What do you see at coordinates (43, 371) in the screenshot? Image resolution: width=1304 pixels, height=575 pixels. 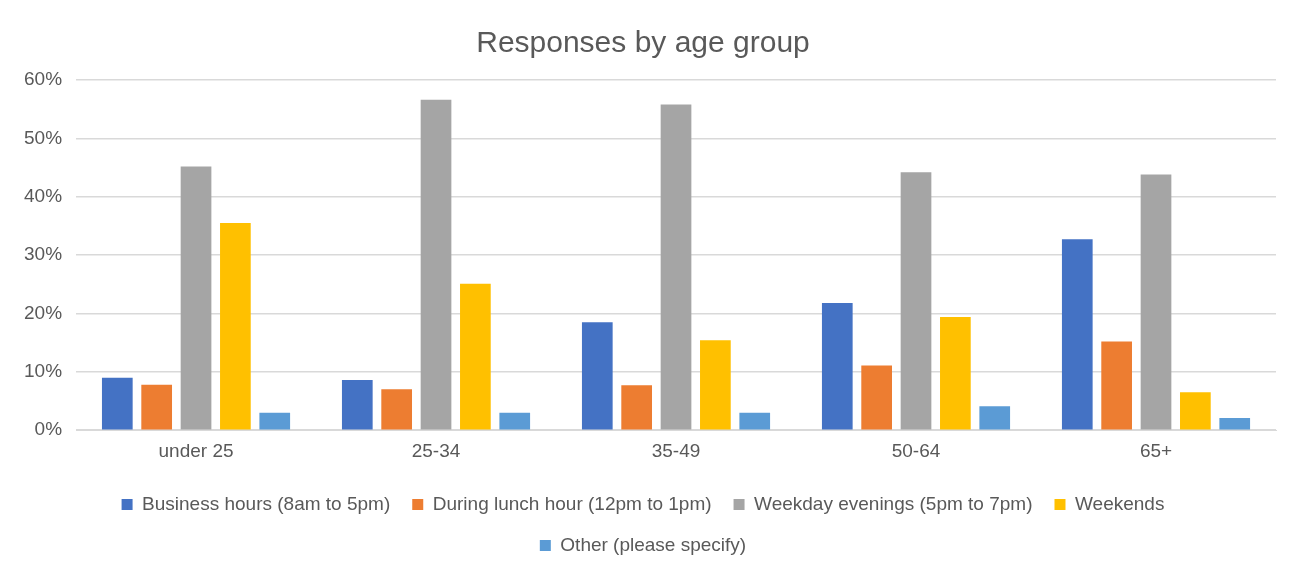 I see `y-tick-label: 10%` at bounding box center [43, 371].